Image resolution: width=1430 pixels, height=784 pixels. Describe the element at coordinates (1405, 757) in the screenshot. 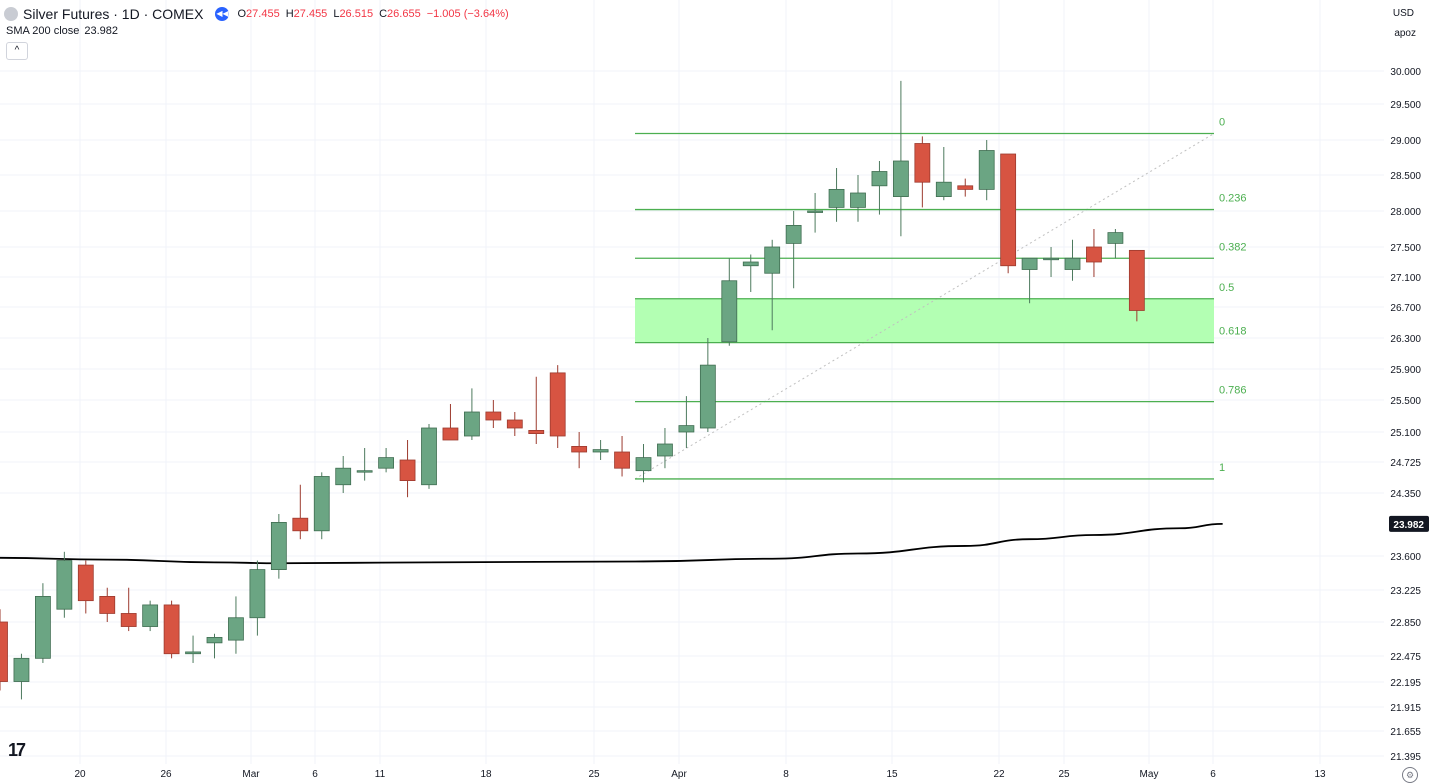

I see `price-tick-label: 21.395` at that location.